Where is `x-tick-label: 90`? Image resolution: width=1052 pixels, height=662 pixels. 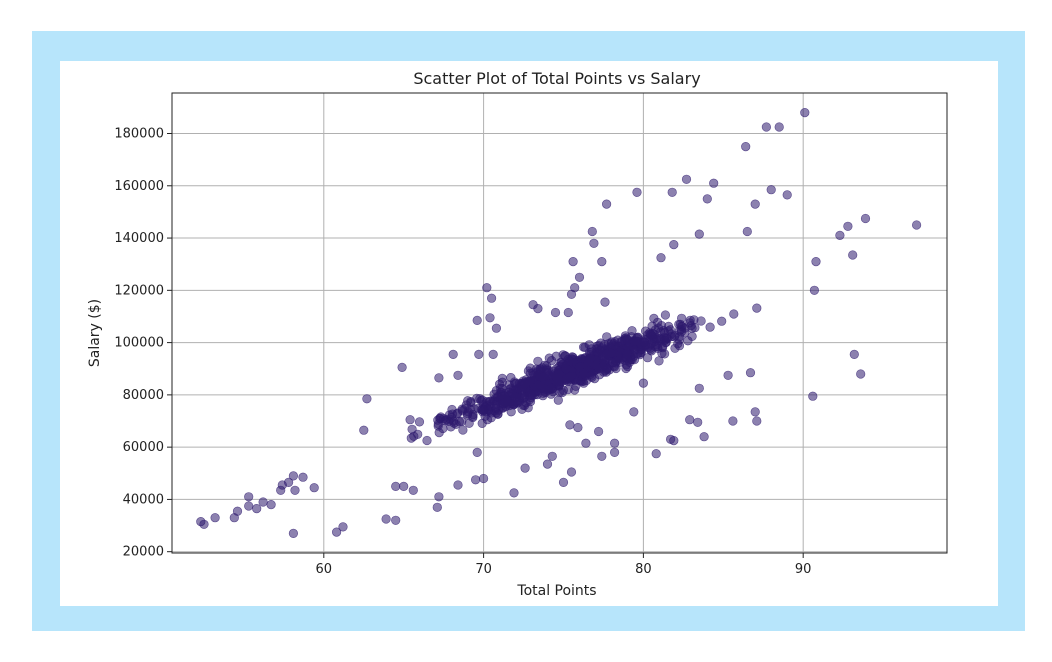 x-tick-label: 90 is located at coordinates (803, 569).